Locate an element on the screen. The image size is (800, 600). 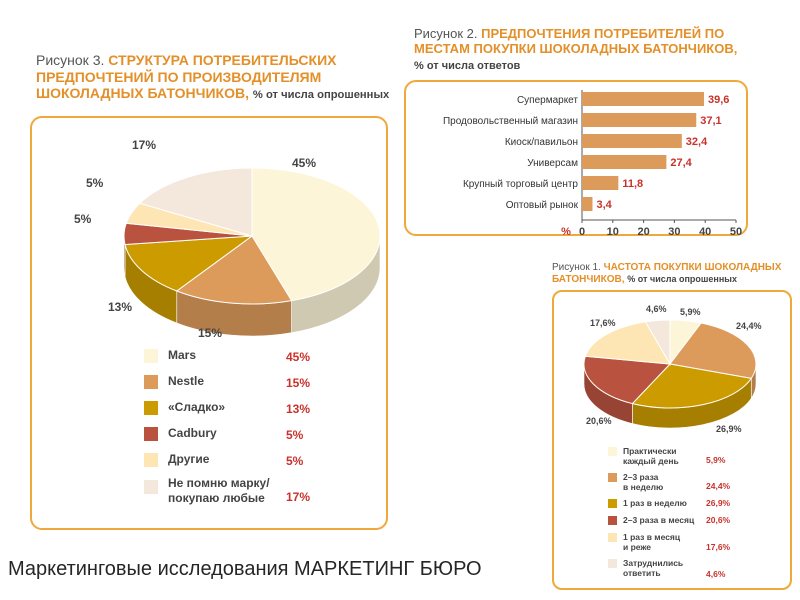
fig2-tick-label-3: 30 is located at coordinates (674, 231).